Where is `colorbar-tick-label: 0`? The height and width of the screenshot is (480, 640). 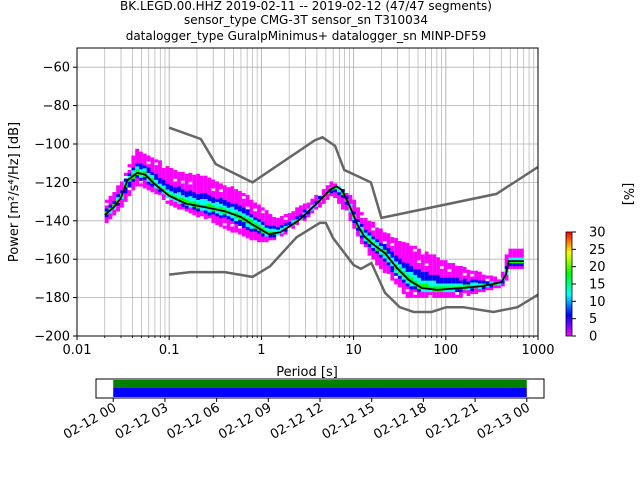
colorbar-tick-label: 0 is located at coordinates (593, 337).